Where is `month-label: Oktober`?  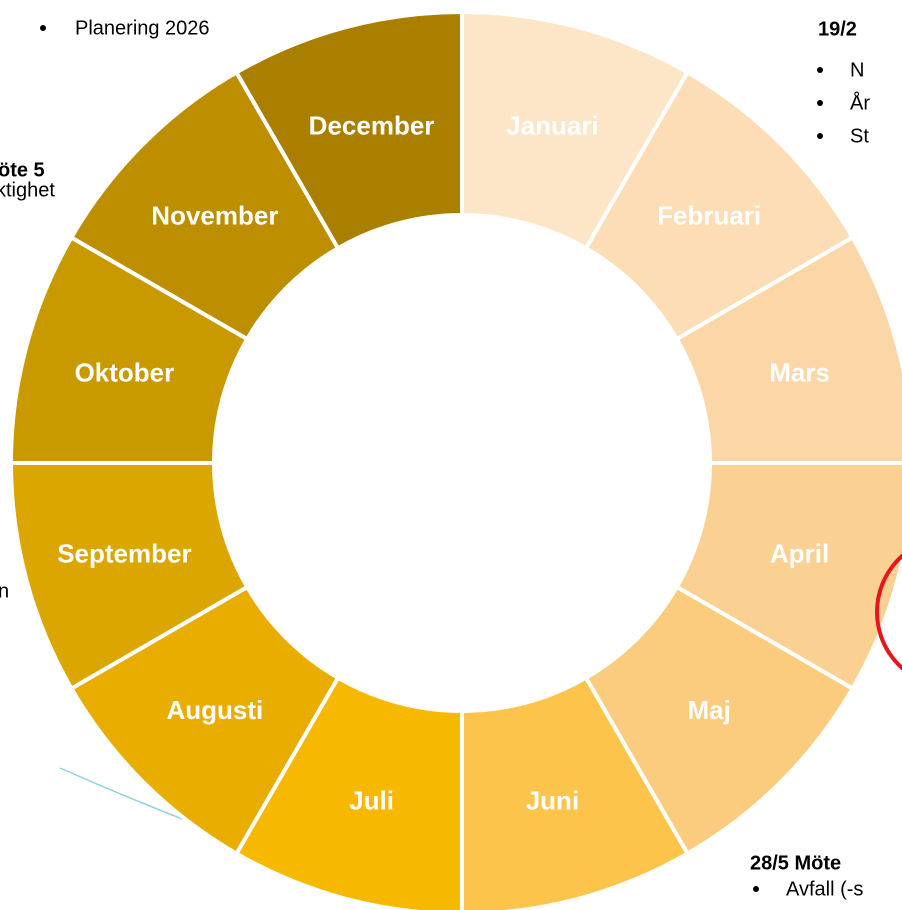
month-label: Oktober is located at coordinates (125, 372).